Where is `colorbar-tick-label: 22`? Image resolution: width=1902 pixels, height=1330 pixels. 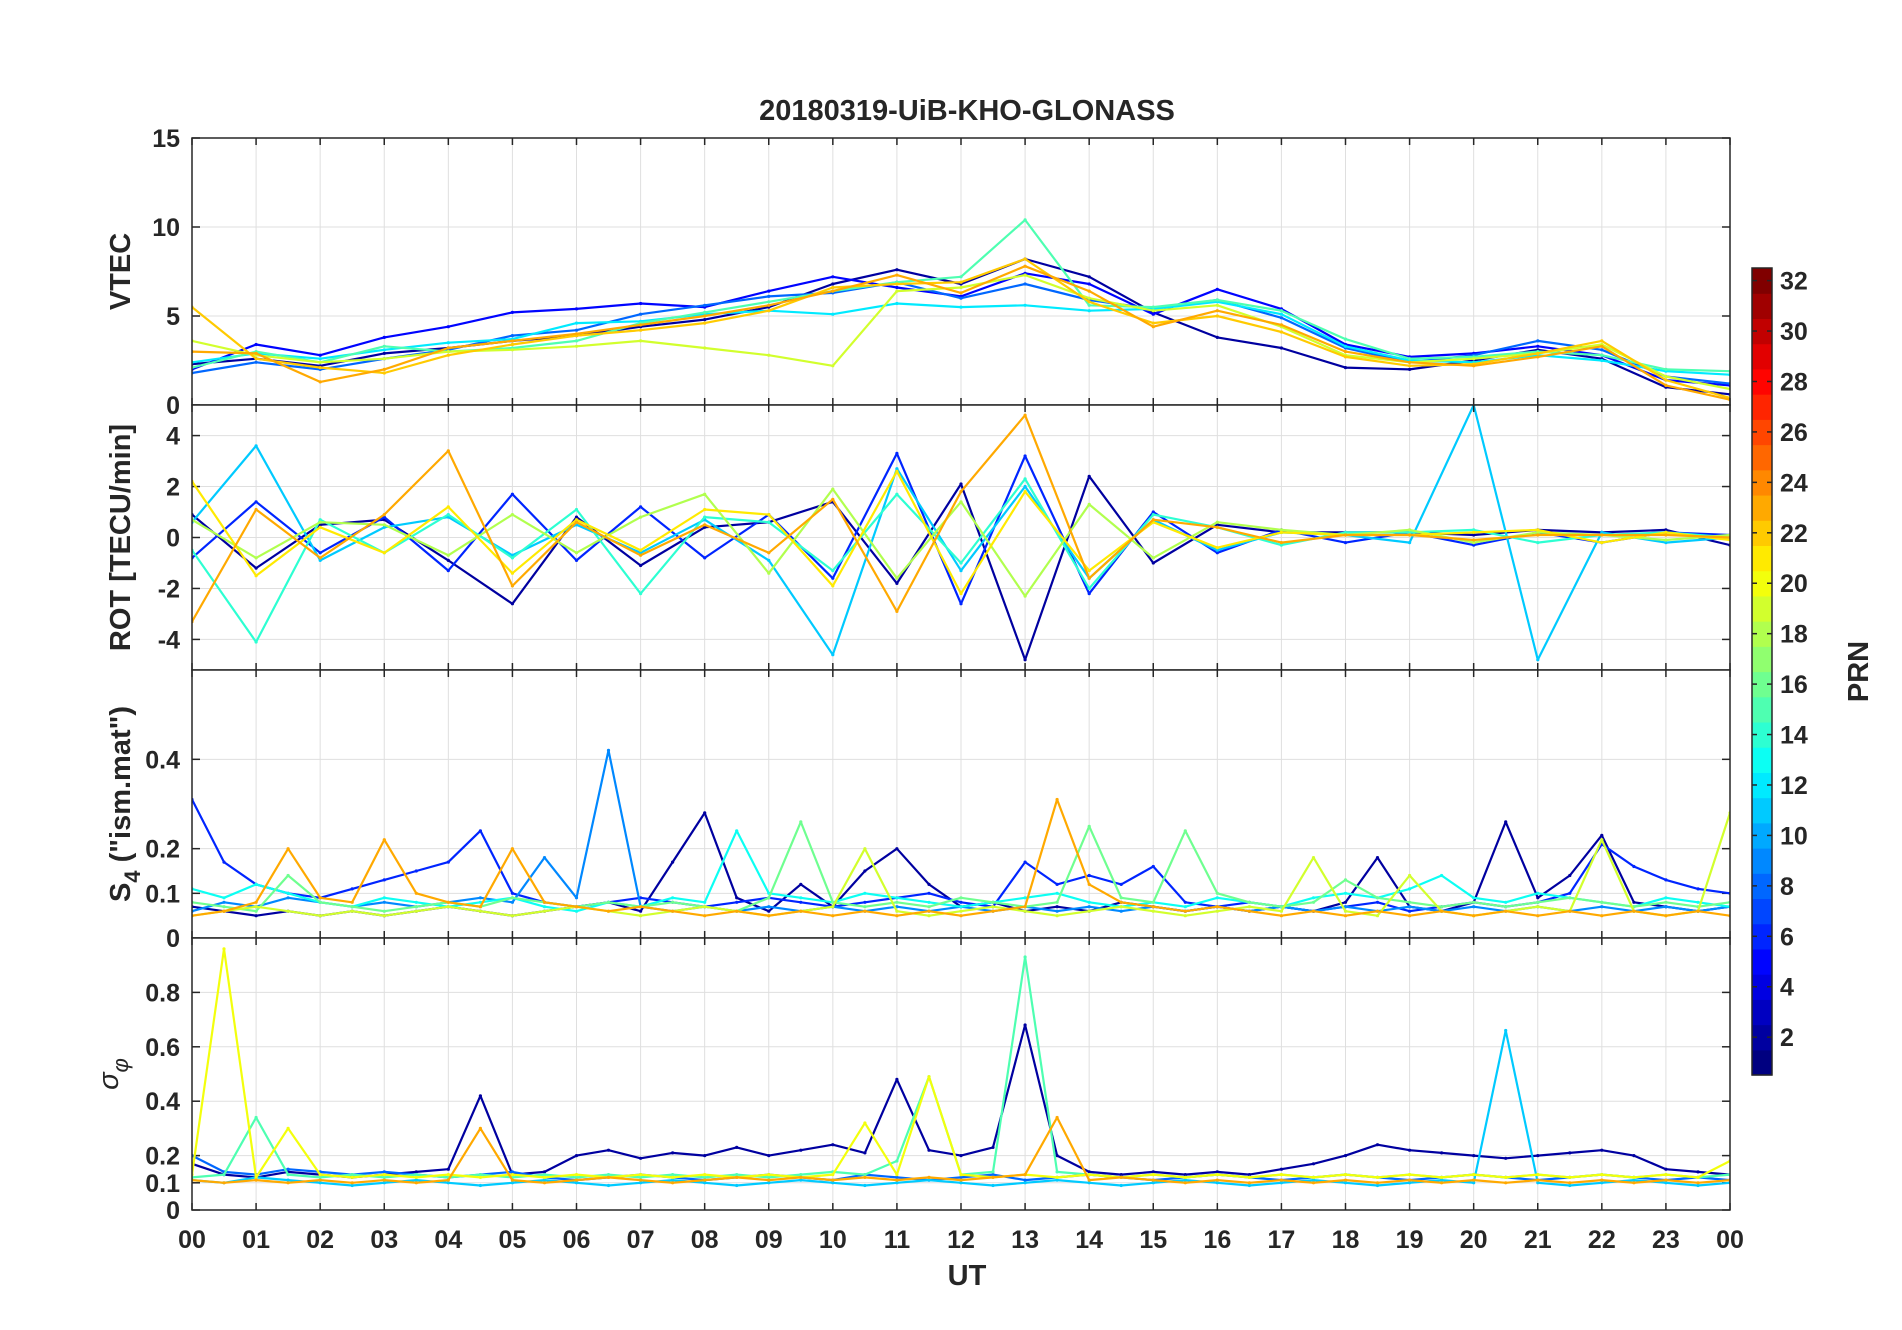
colorbar-tick-label: 22 is located at coordinates (1794, 534).